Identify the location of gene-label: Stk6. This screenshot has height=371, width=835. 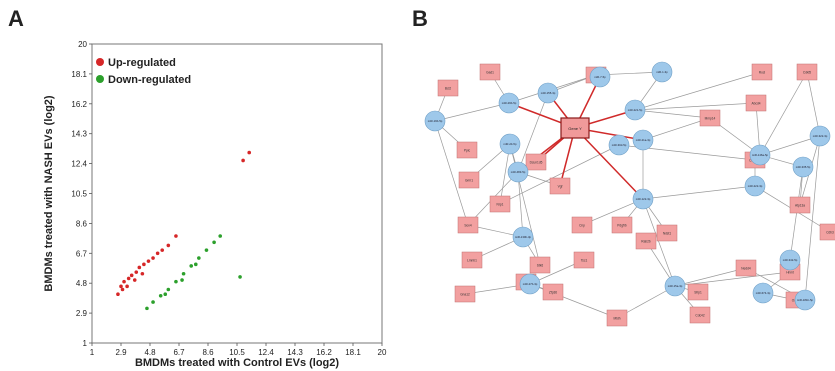
(540, 266).